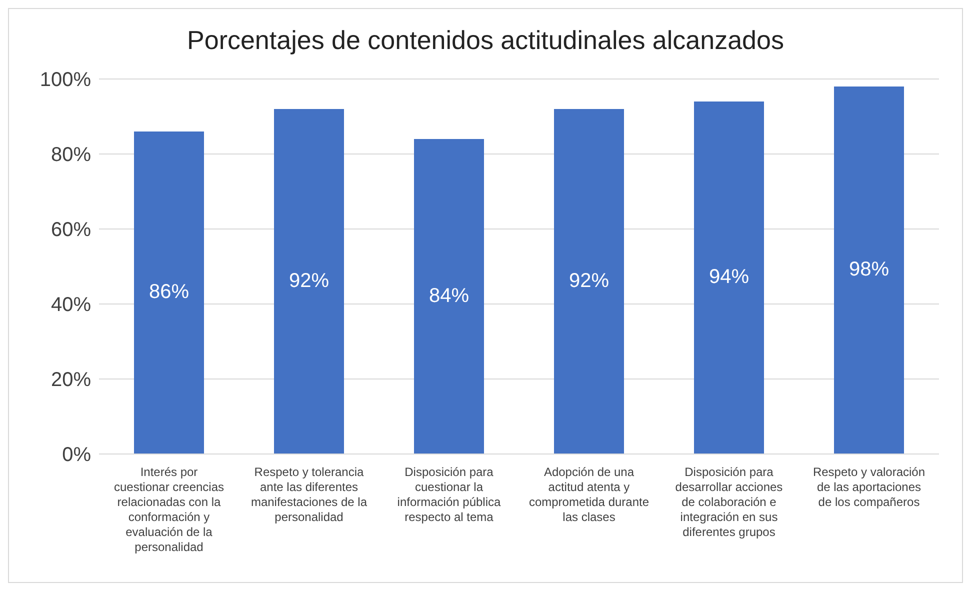 The height and width of the screenshot is (592, 971). What do you see at coordinates (71, 380) in the screenshot?
I see `y-tick-label: 20%` at bounding box center [71, 380].